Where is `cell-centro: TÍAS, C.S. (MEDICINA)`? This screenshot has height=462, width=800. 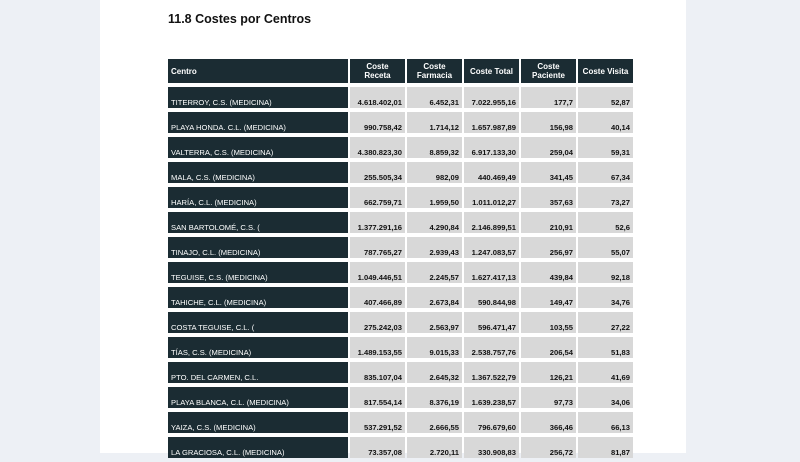
cell-centro: TÍAS, C.S. (MEDICINA) is located at coordinates (258, 347).